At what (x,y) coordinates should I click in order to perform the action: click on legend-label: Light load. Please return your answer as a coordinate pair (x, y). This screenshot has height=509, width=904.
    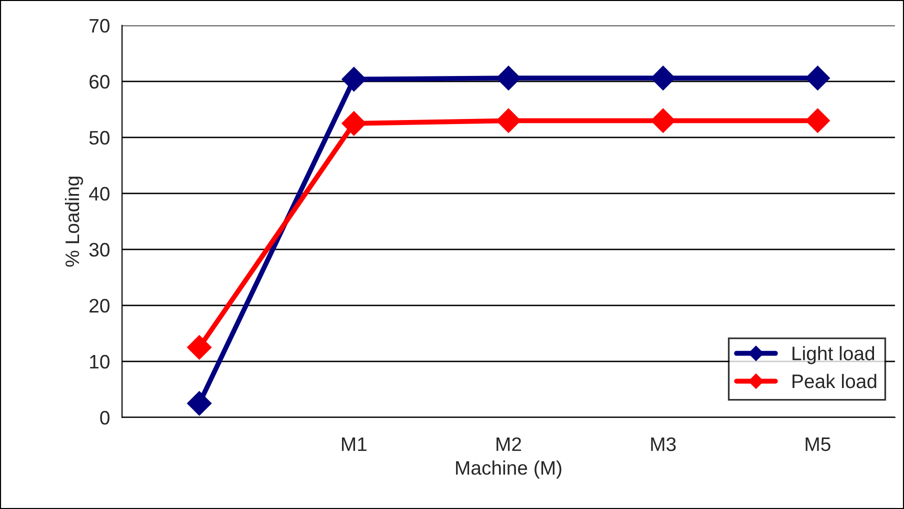
    Looking at the image, I should click on (833, 355).